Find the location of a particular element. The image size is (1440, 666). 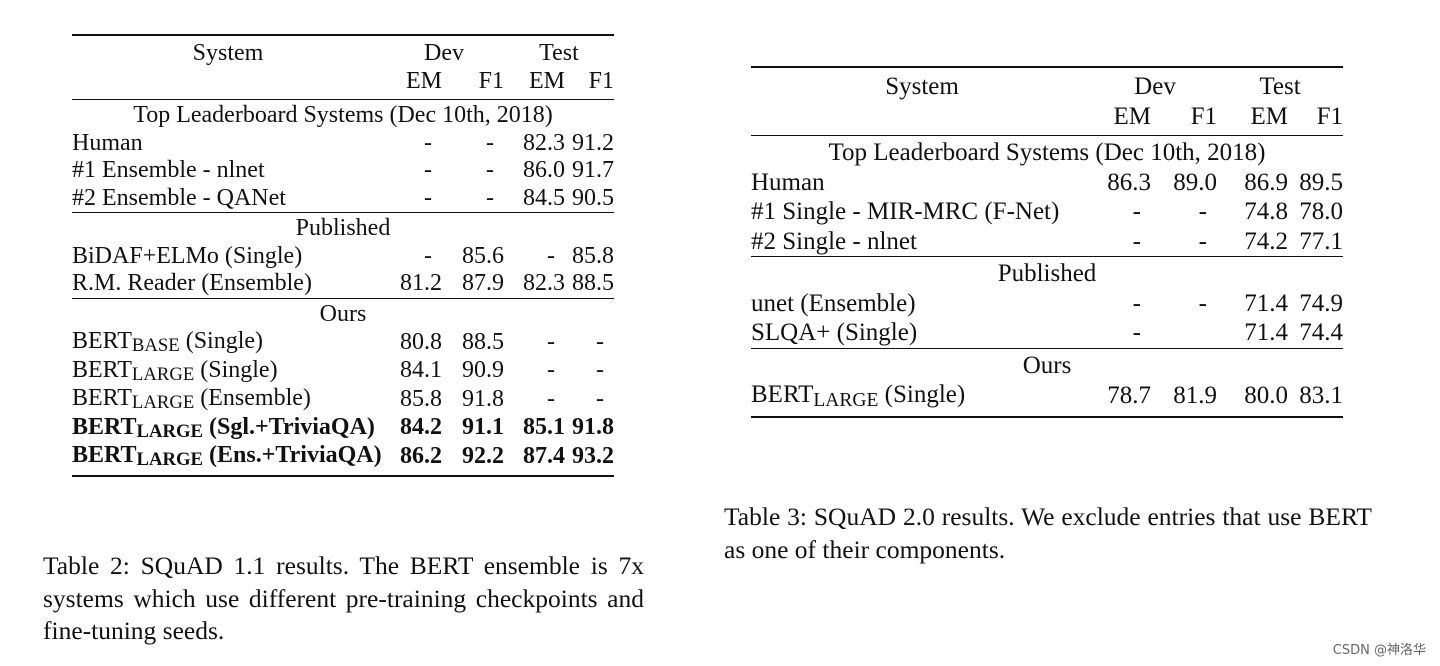

test-f1-cell: 90.5 is located at coordinates (593, 197).